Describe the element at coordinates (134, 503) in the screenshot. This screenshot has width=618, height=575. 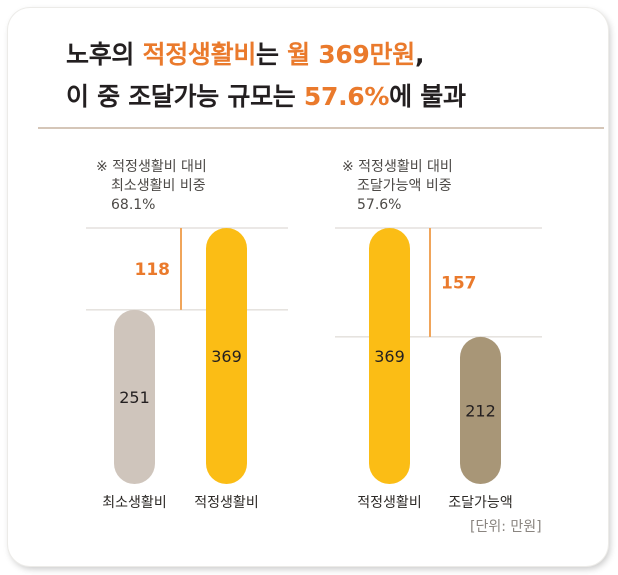
I see `chart-0-category-label-0: 최소생활비` at that location.